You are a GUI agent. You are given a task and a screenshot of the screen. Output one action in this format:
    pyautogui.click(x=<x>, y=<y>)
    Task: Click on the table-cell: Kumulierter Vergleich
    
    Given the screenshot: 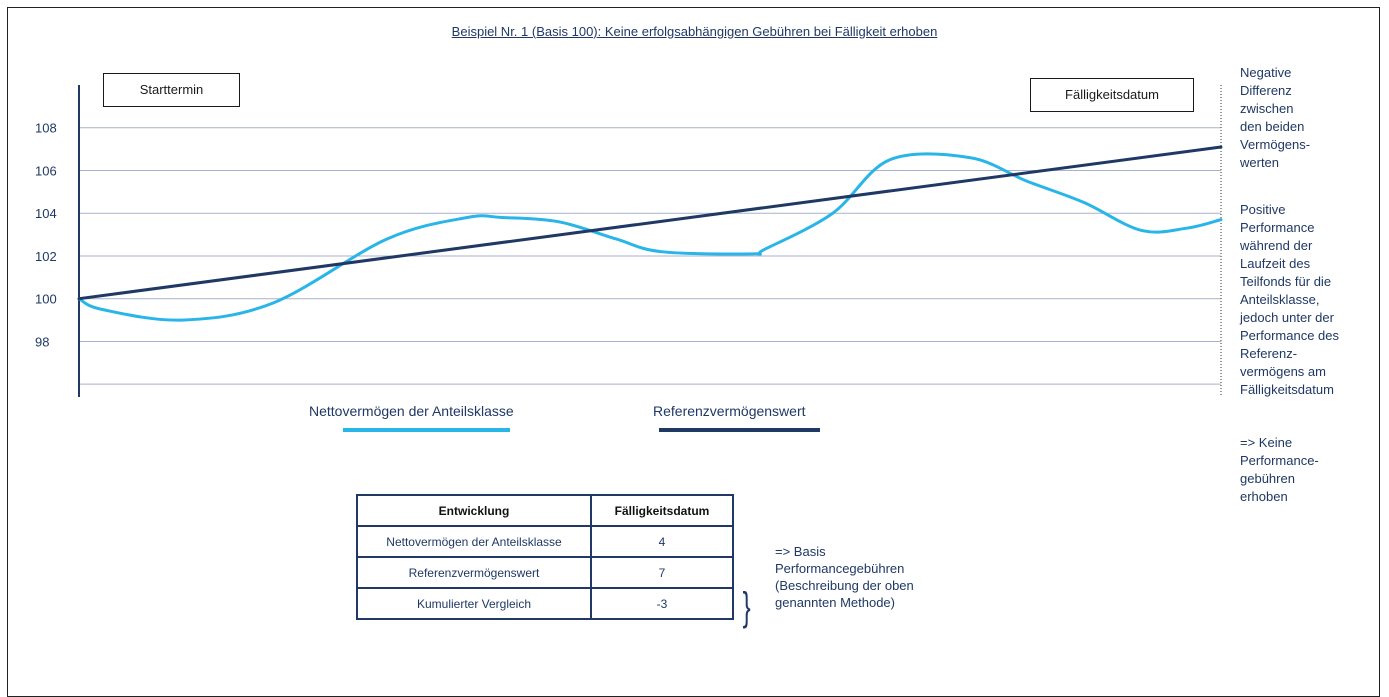 What is the action you would take?
    pyautogui.click(x=474, y=603)
    